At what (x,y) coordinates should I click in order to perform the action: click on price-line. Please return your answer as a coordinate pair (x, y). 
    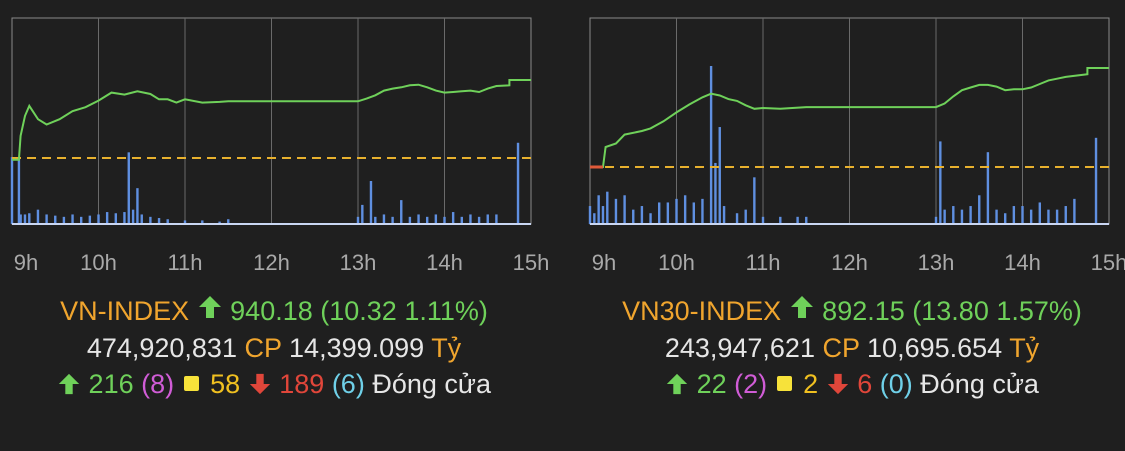
    Looking at the image, I should click on (271, 120).